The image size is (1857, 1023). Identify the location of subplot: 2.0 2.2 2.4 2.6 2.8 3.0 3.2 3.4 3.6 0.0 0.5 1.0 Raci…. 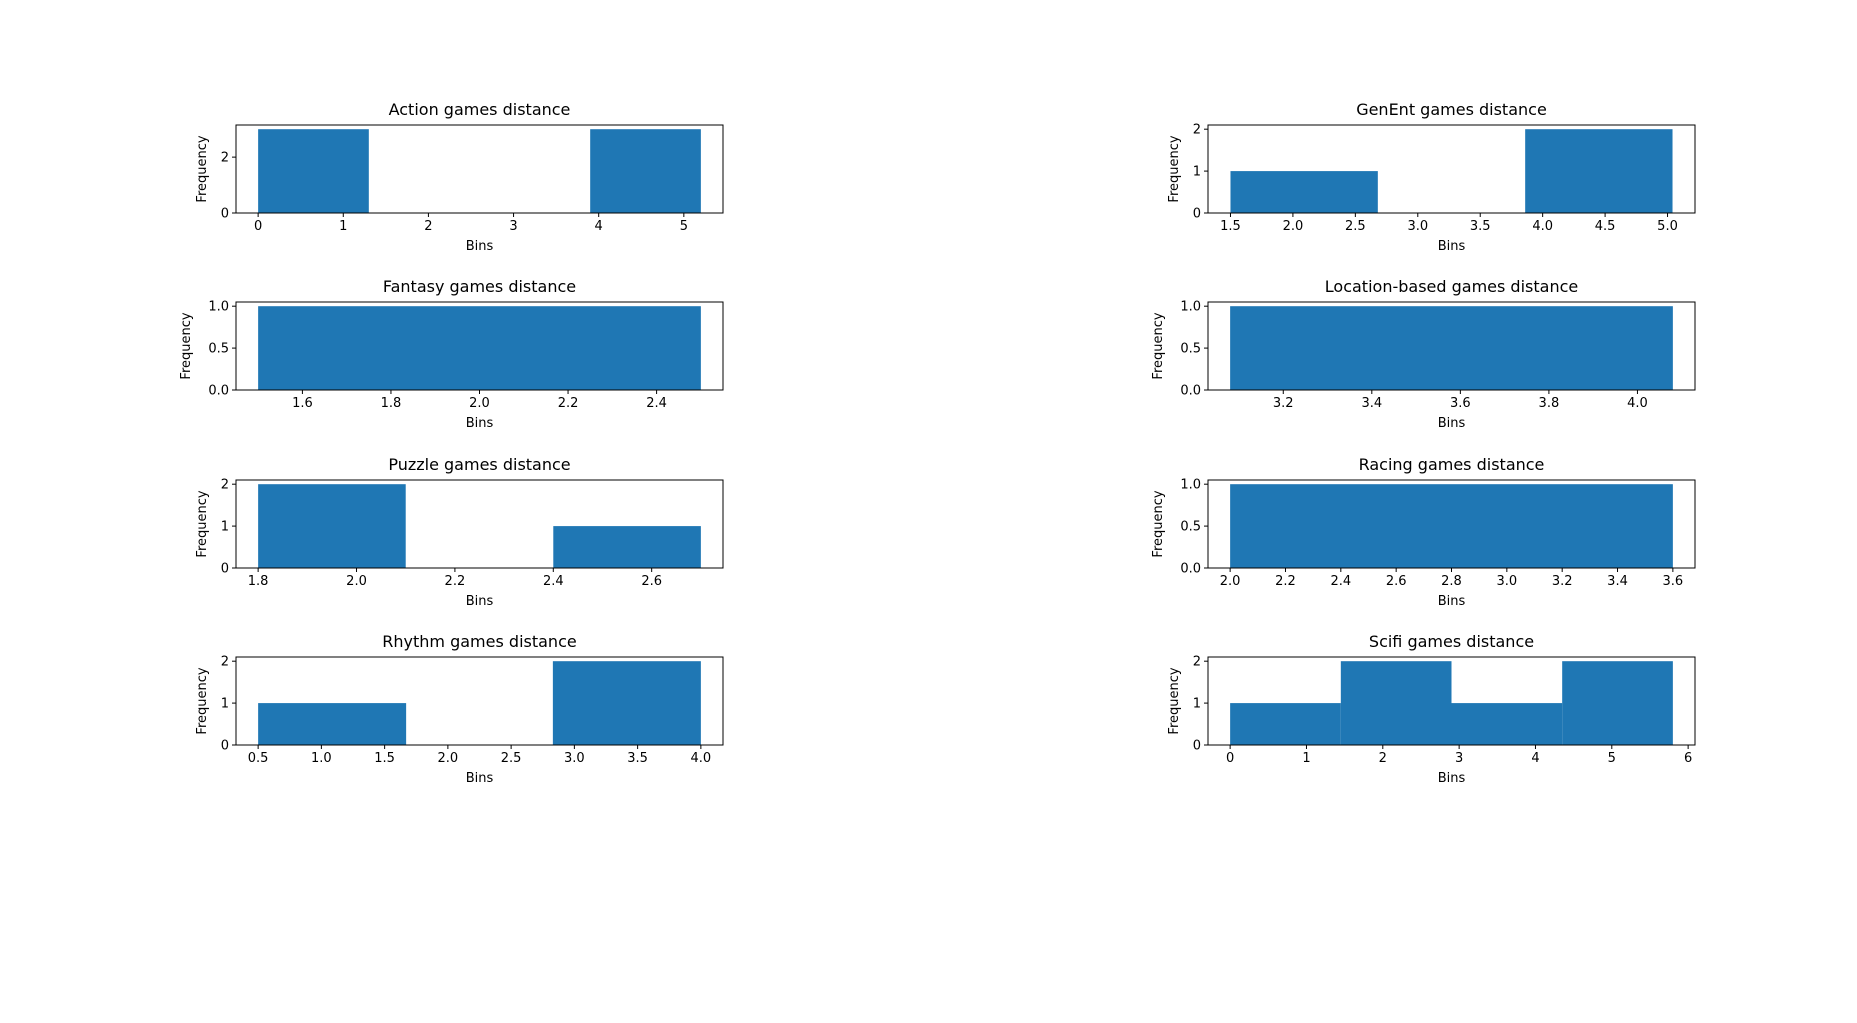
(1423, 532).